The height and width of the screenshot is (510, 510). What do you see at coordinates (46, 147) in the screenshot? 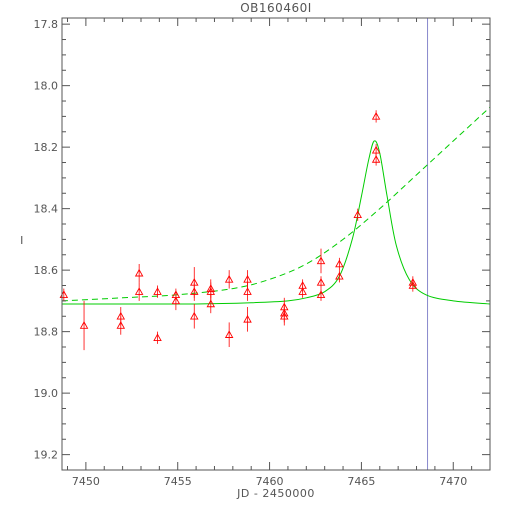
I see `y-tick-label: 18.2` at bounding box center [46, 147].